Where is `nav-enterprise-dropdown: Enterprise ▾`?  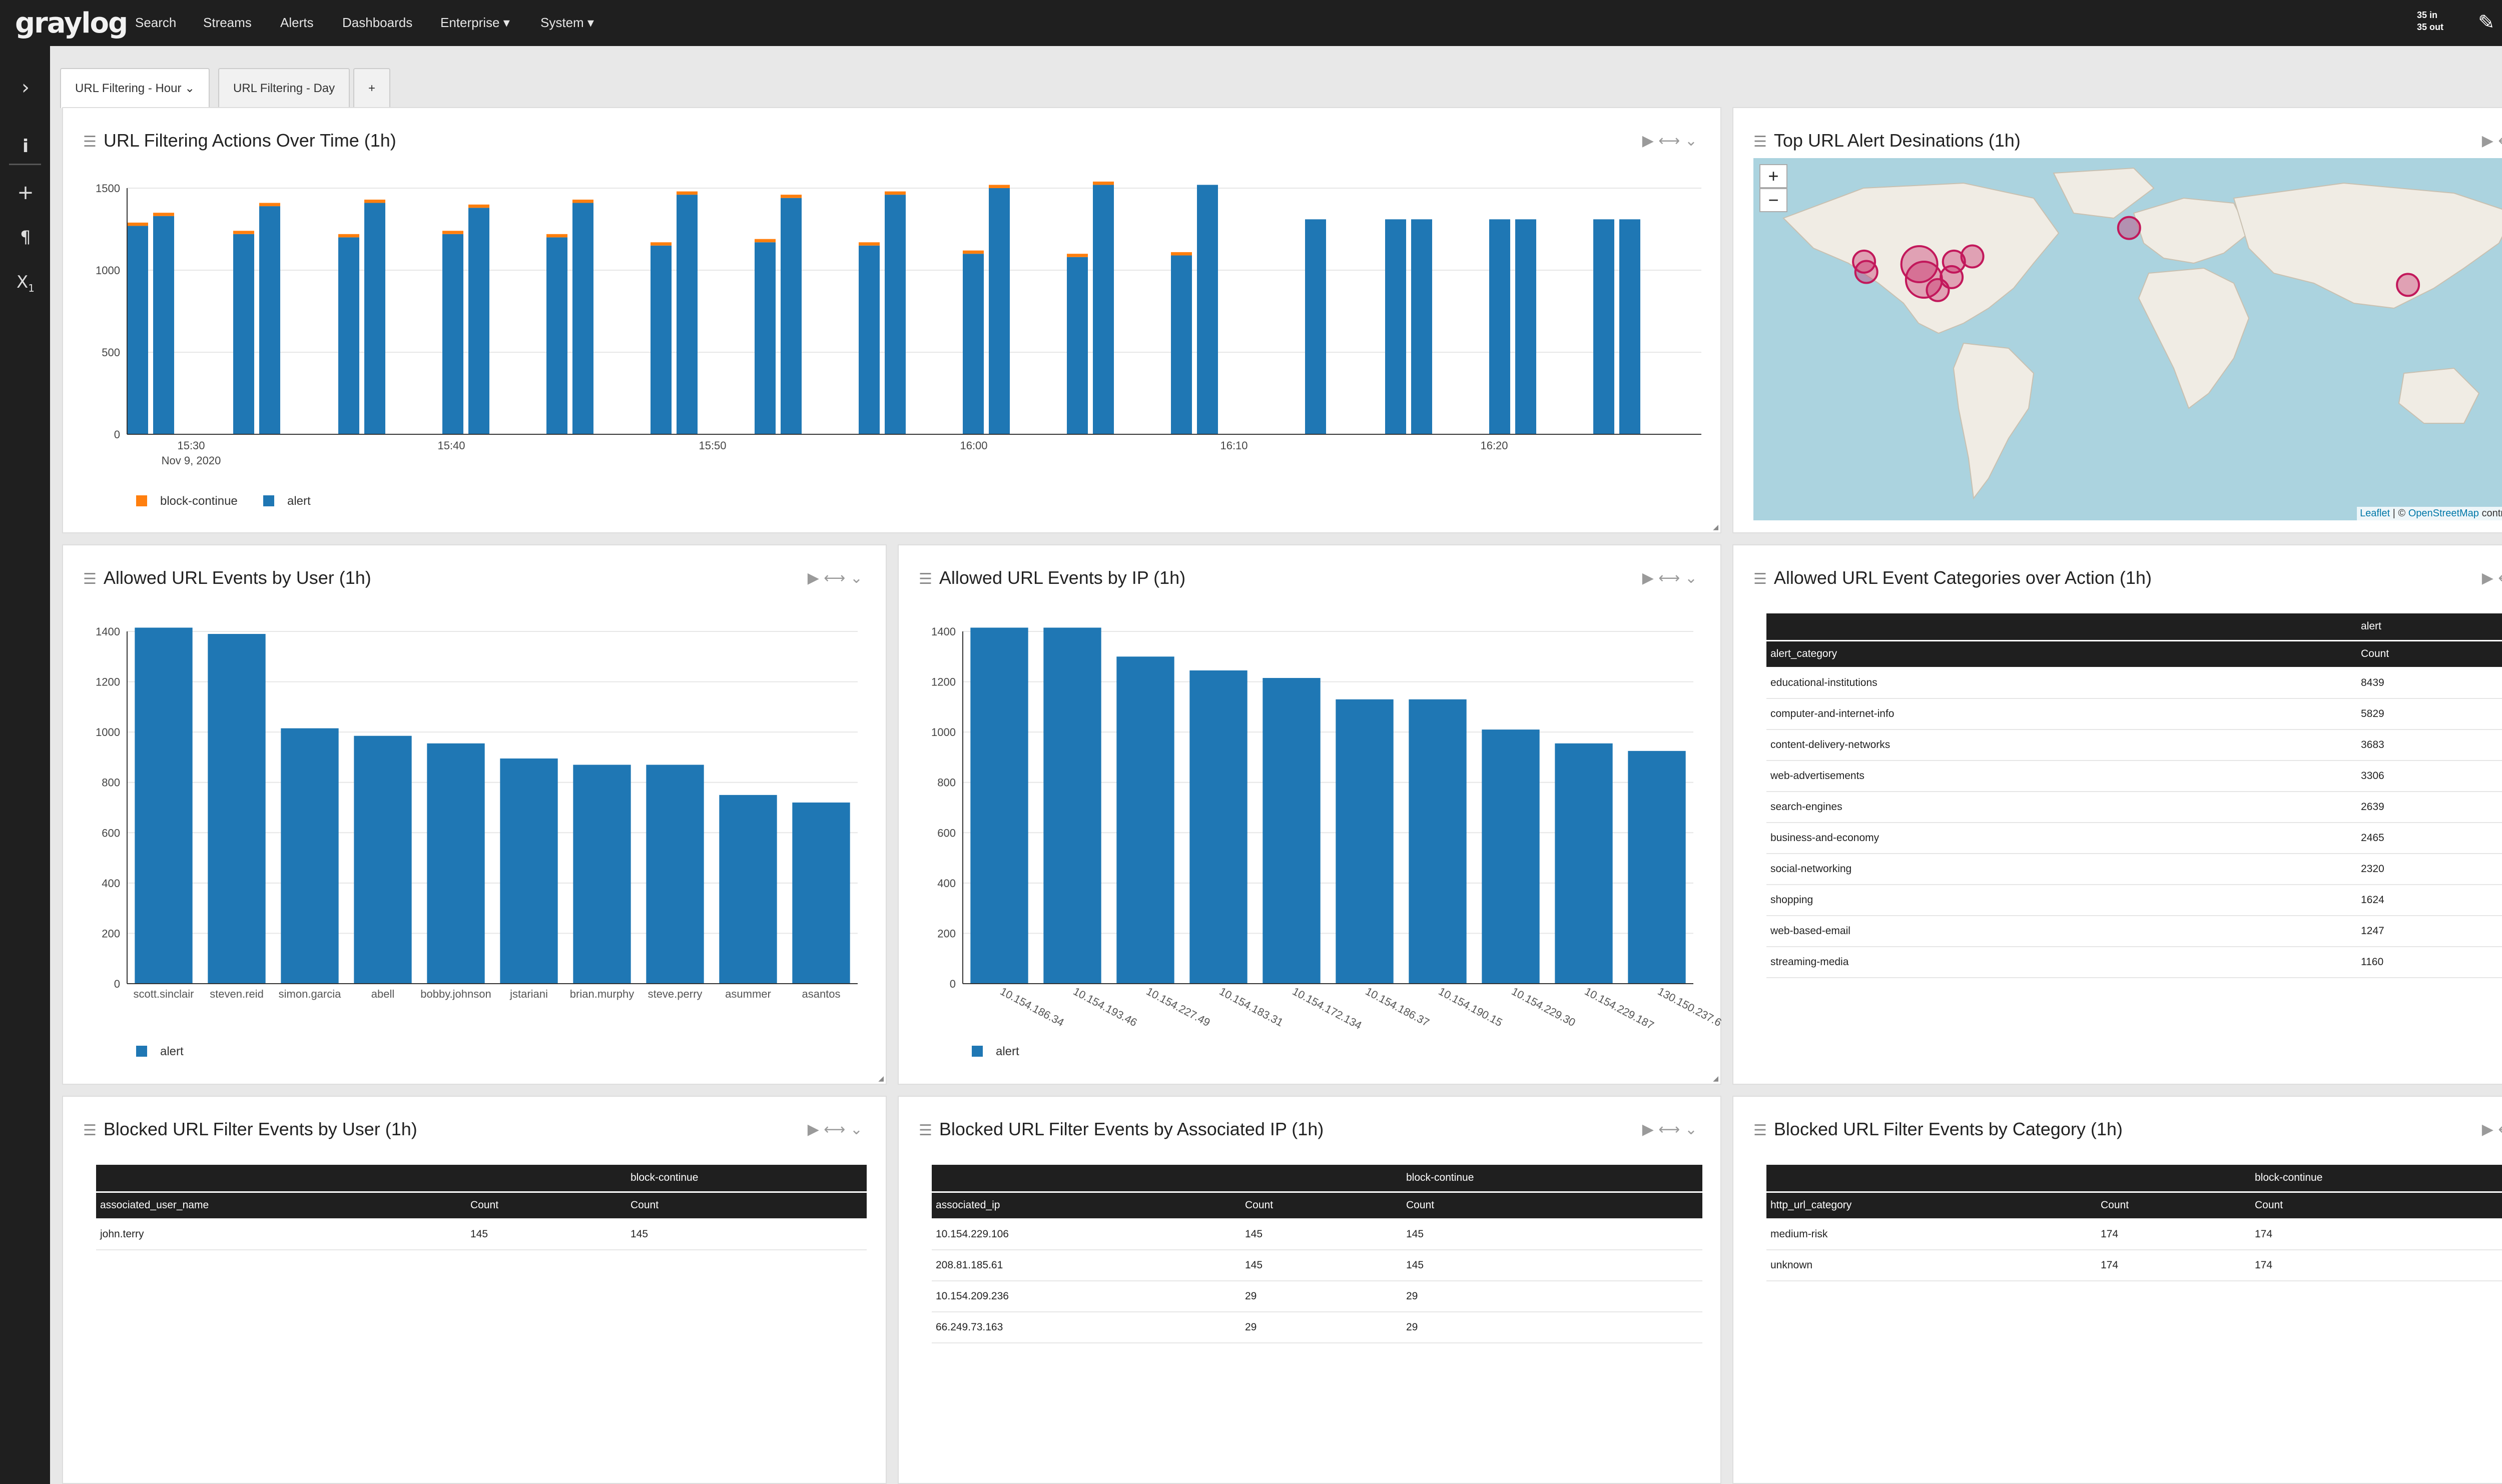 nav-enterprise-dropdown: Enterprise ▾ is located at coordinates (475, 22).